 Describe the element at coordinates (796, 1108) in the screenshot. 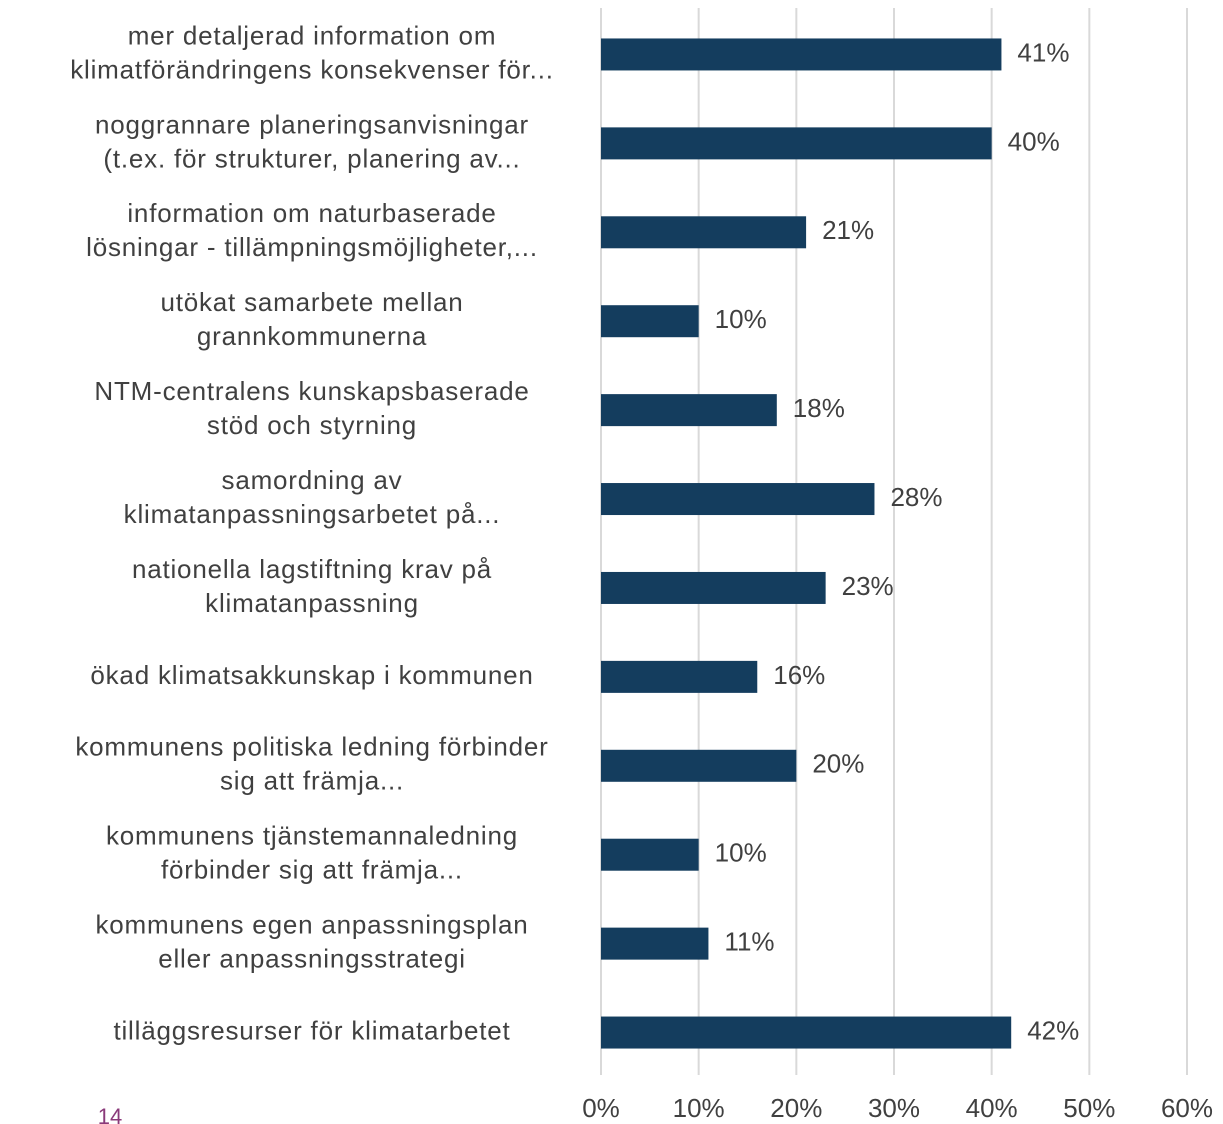

I see `x-tick-label: 20%` at that location.